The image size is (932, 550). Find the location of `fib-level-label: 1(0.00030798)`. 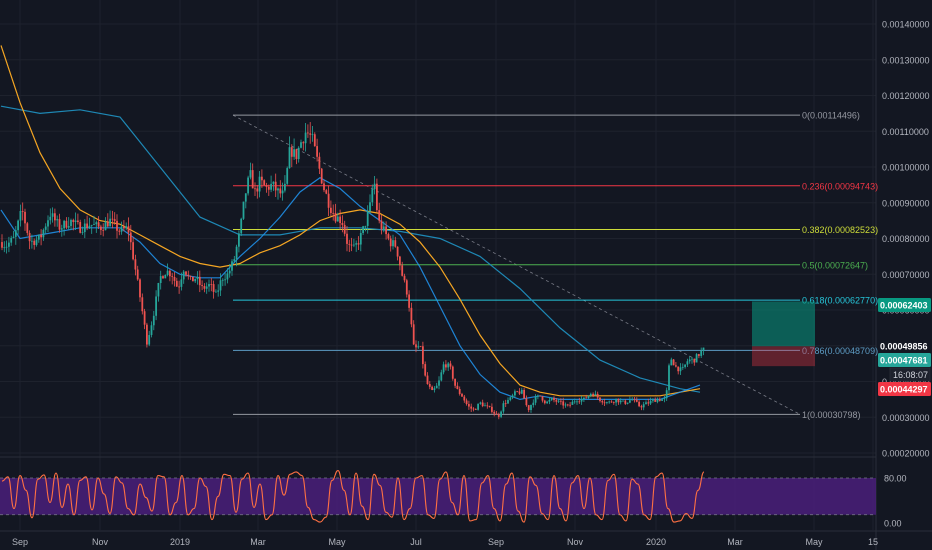

fib-level-label: 1(0.00030798) is located at coordinates (831, 415).